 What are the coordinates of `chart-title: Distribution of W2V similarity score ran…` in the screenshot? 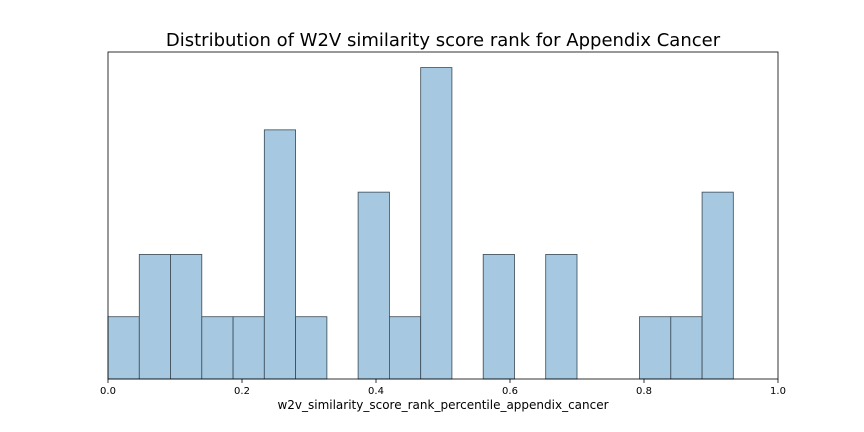 It's located at (443, 40).